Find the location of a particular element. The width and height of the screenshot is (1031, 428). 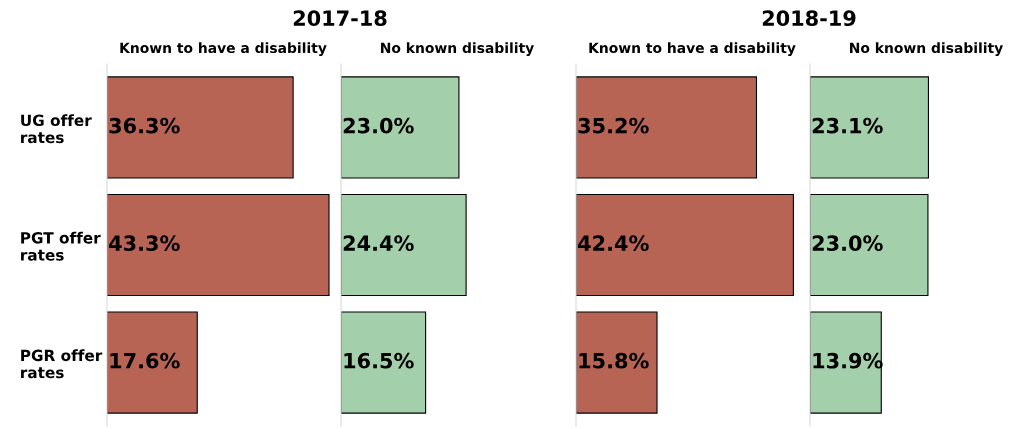

chart-title: 2018-19 is located at coordinates (809, 18).